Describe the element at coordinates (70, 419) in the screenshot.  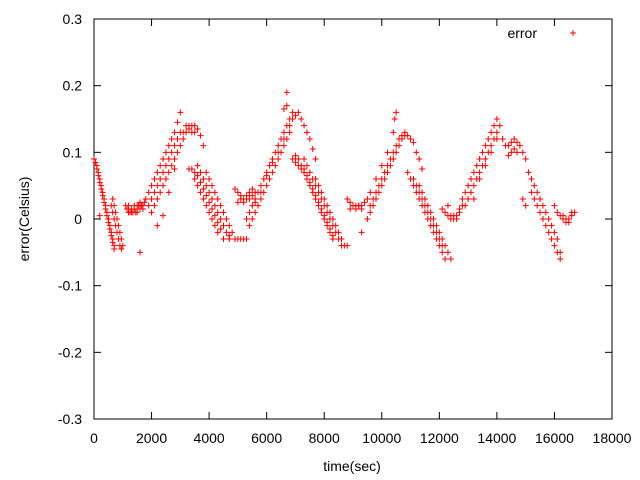
I see `y-tick-label: -0.3` at that location.